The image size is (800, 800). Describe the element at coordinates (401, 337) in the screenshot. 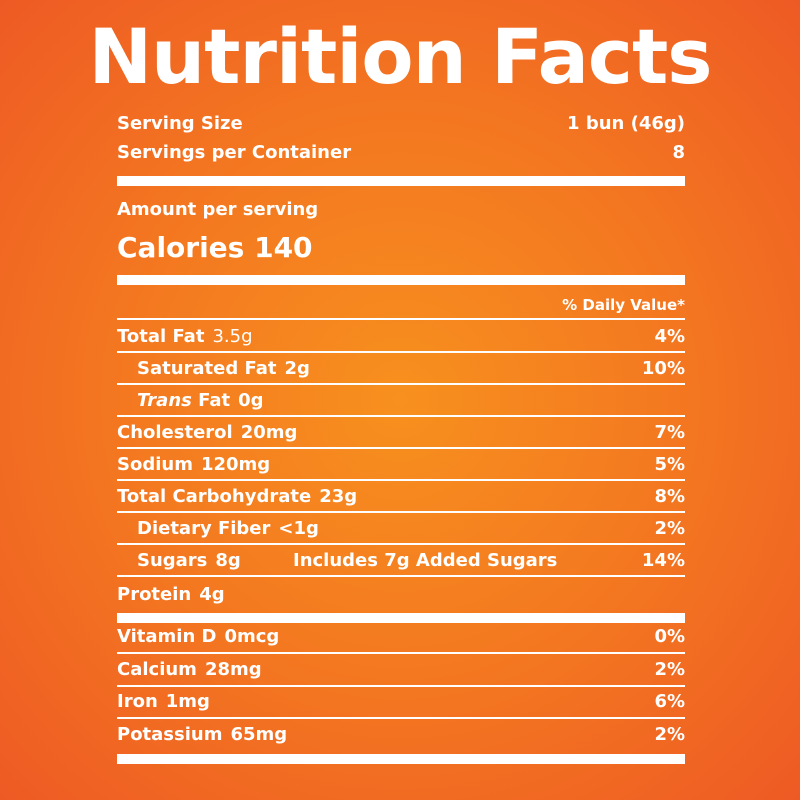

I see `nutrient-row-total-fat: Total Fat 3.5g 4%` at that location.